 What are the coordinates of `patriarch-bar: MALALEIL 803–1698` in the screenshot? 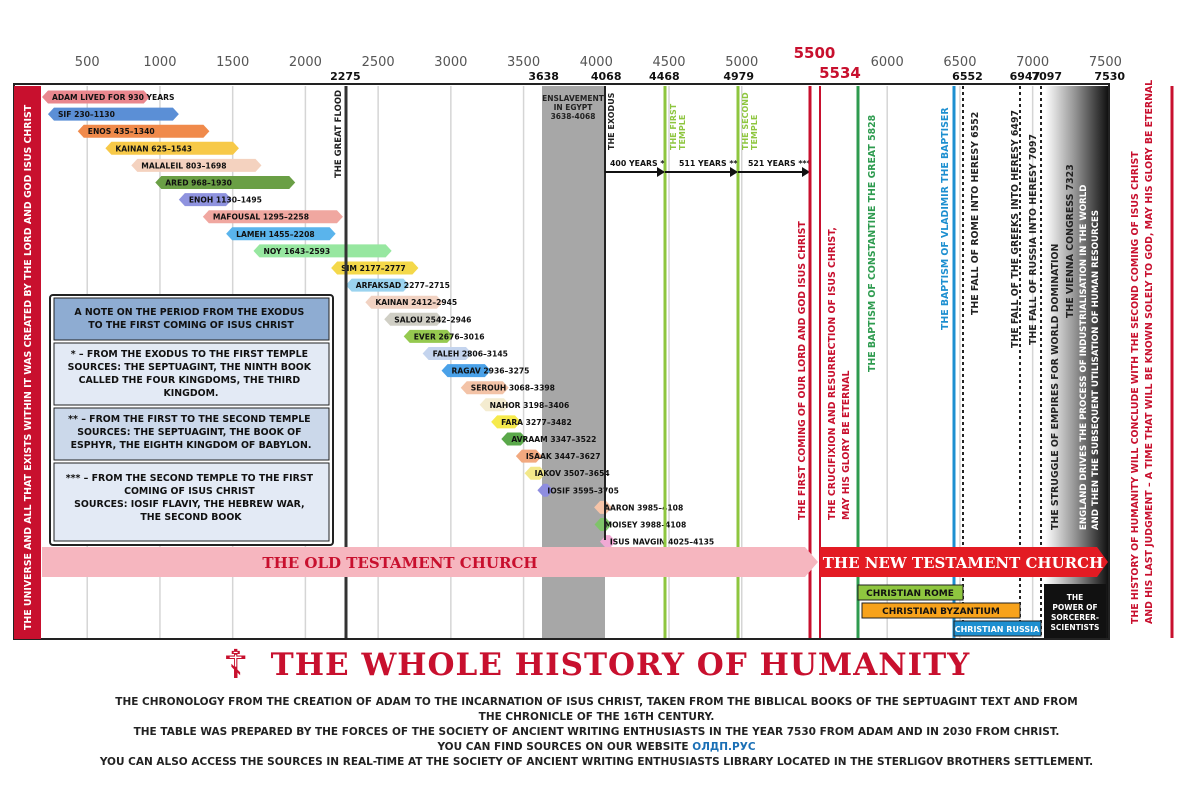 It's located at (196, 165).